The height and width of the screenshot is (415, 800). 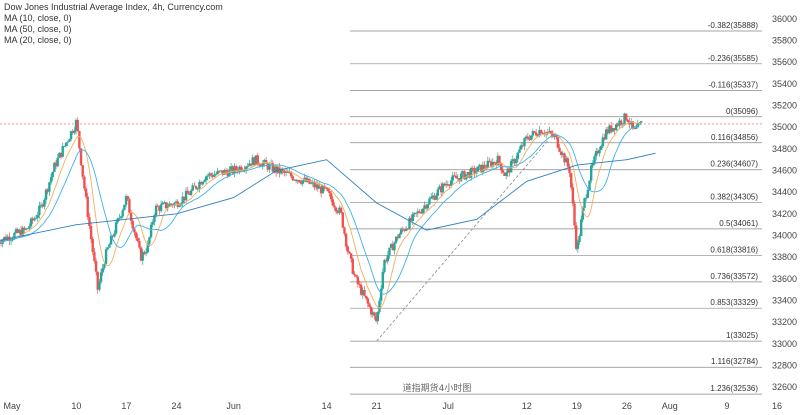 I want to click on y-tick-label: 32800, so click(x=784, y=366).